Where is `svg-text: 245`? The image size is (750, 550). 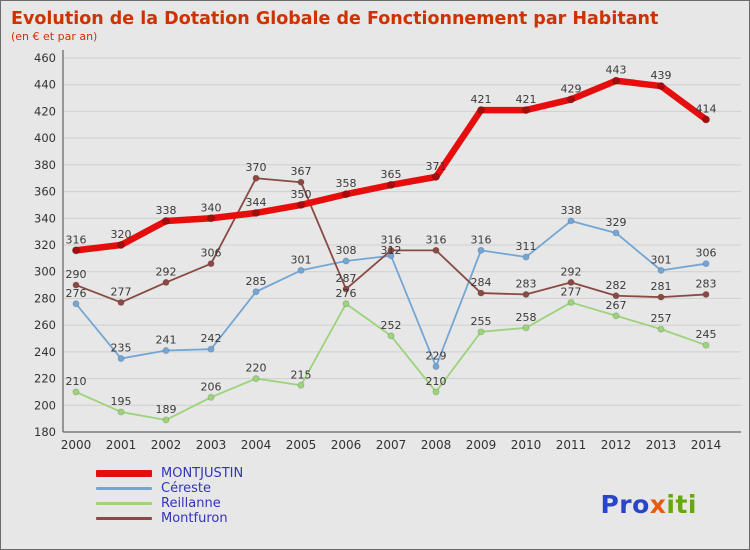
svg-text: 245 is located at coordinates (706, 334).